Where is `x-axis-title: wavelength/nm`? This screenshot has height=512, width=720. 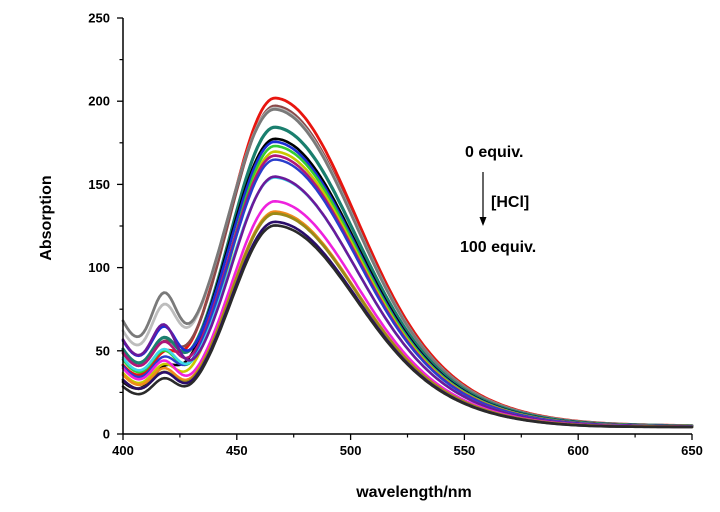
x-axis-title: wavelength/nm is located at coordinates (413, 492).